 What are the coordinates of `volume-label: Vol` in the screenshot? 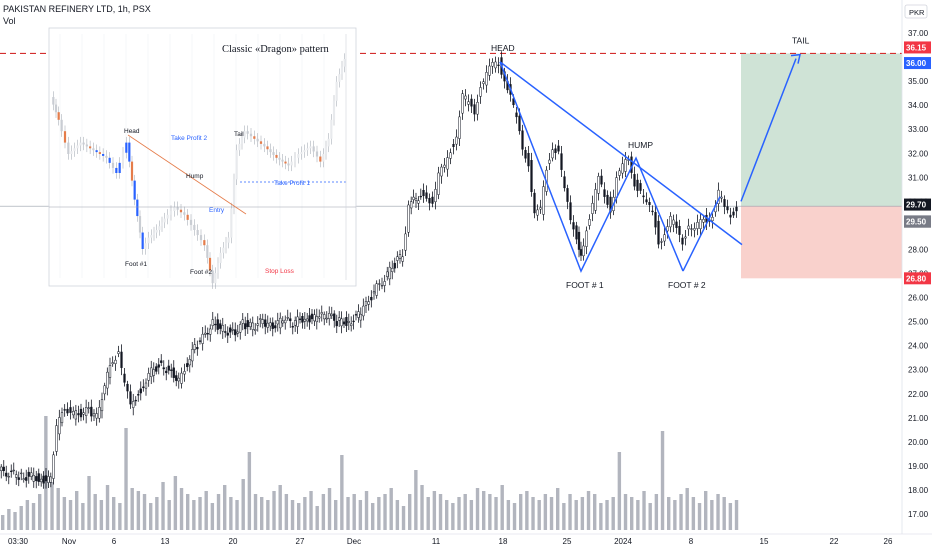 It's located at (9, 21).